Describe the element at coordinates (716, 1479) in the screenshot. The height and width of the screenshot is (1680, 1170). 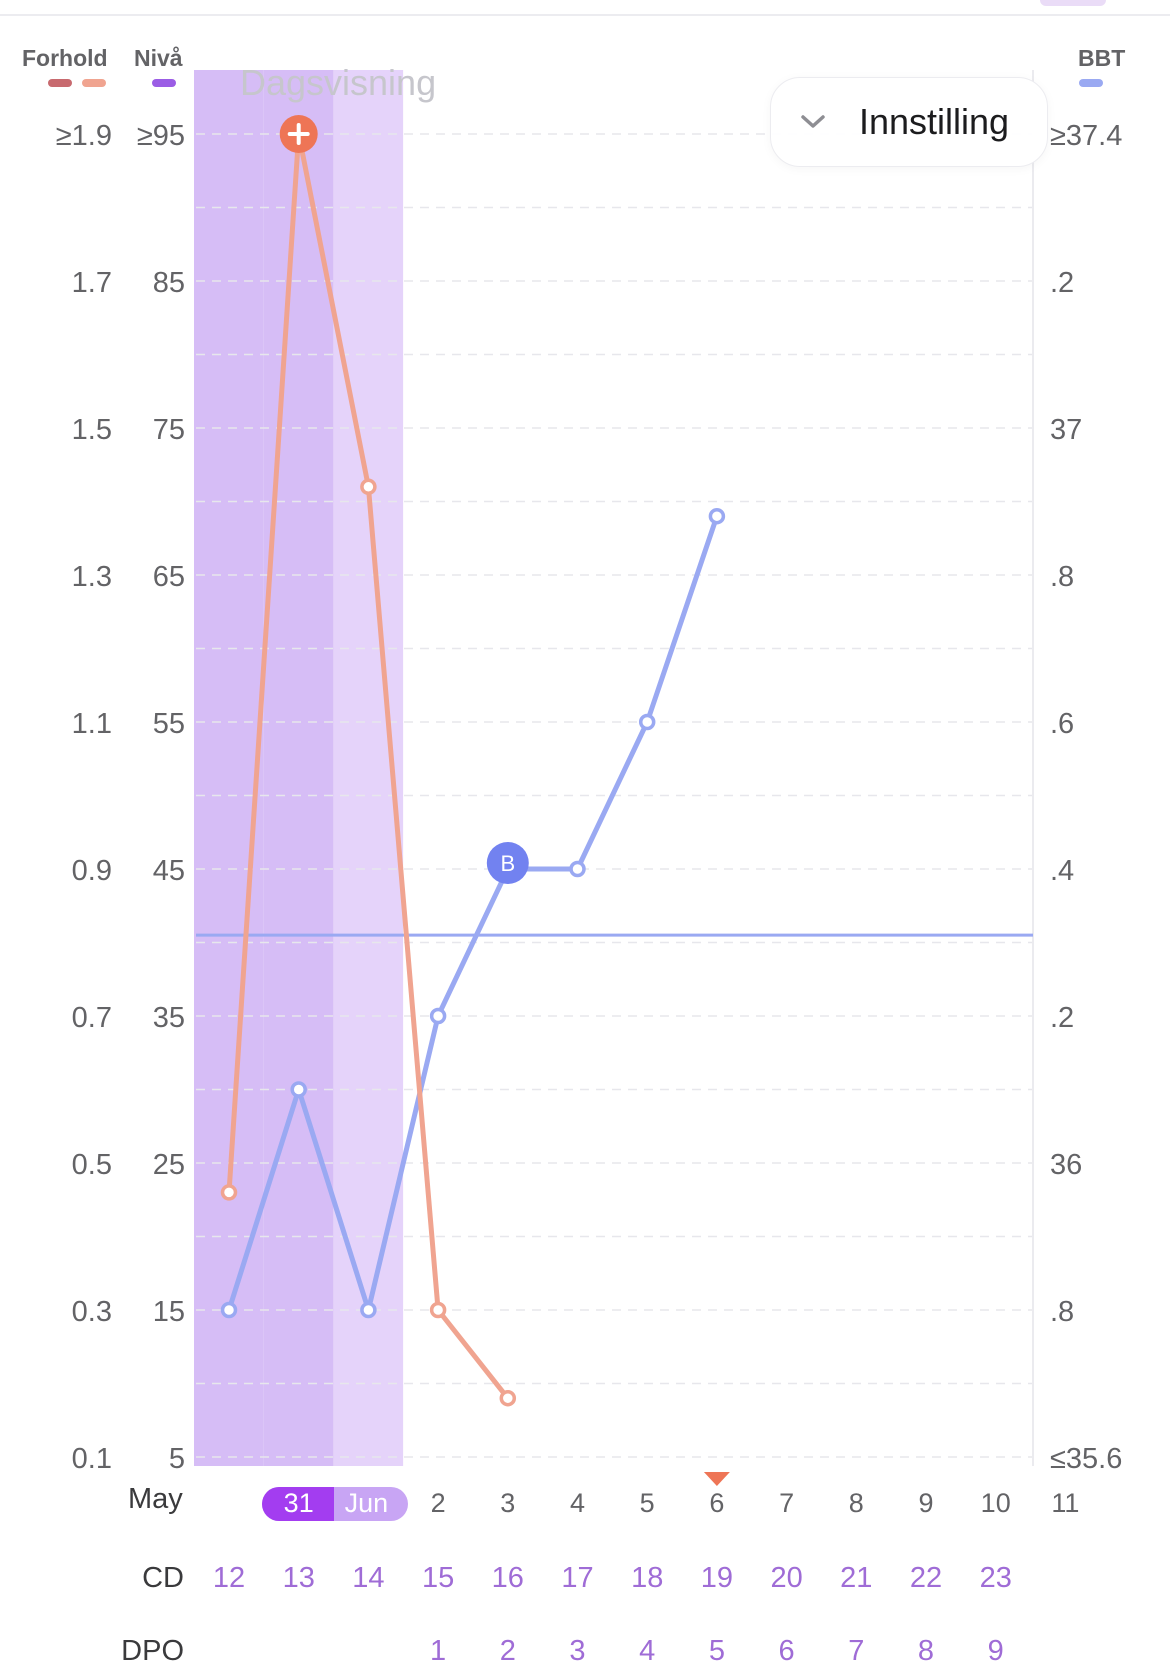
I see `today-marker` at that location.